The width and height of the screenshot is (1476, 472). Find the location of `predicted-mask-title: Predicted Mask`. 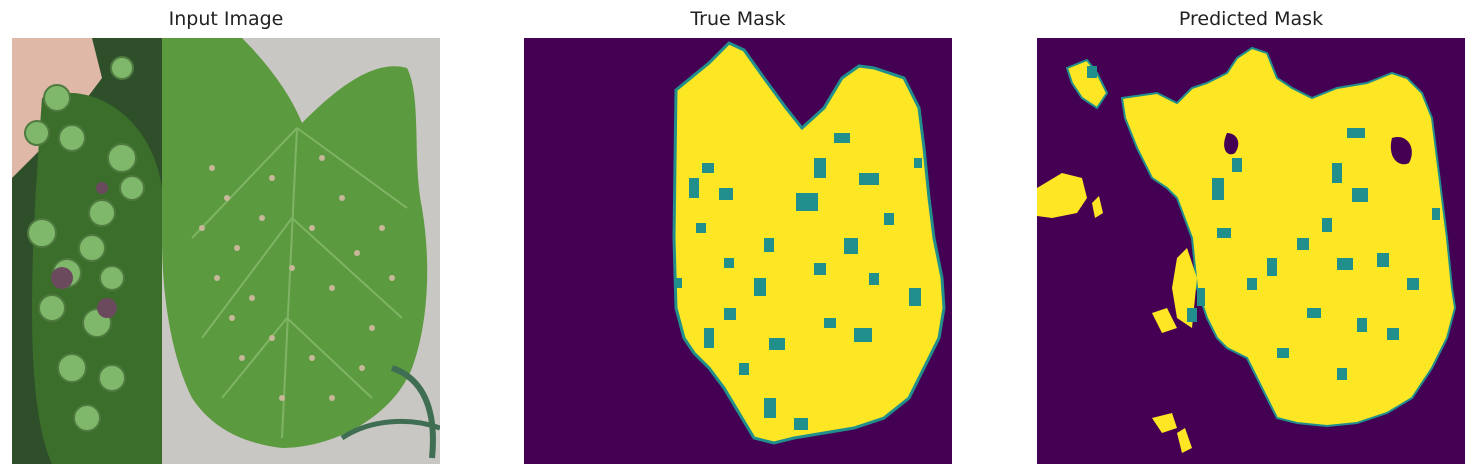

predicted-mask-title: Predicted Mask is located at coordinates (1251, 19).